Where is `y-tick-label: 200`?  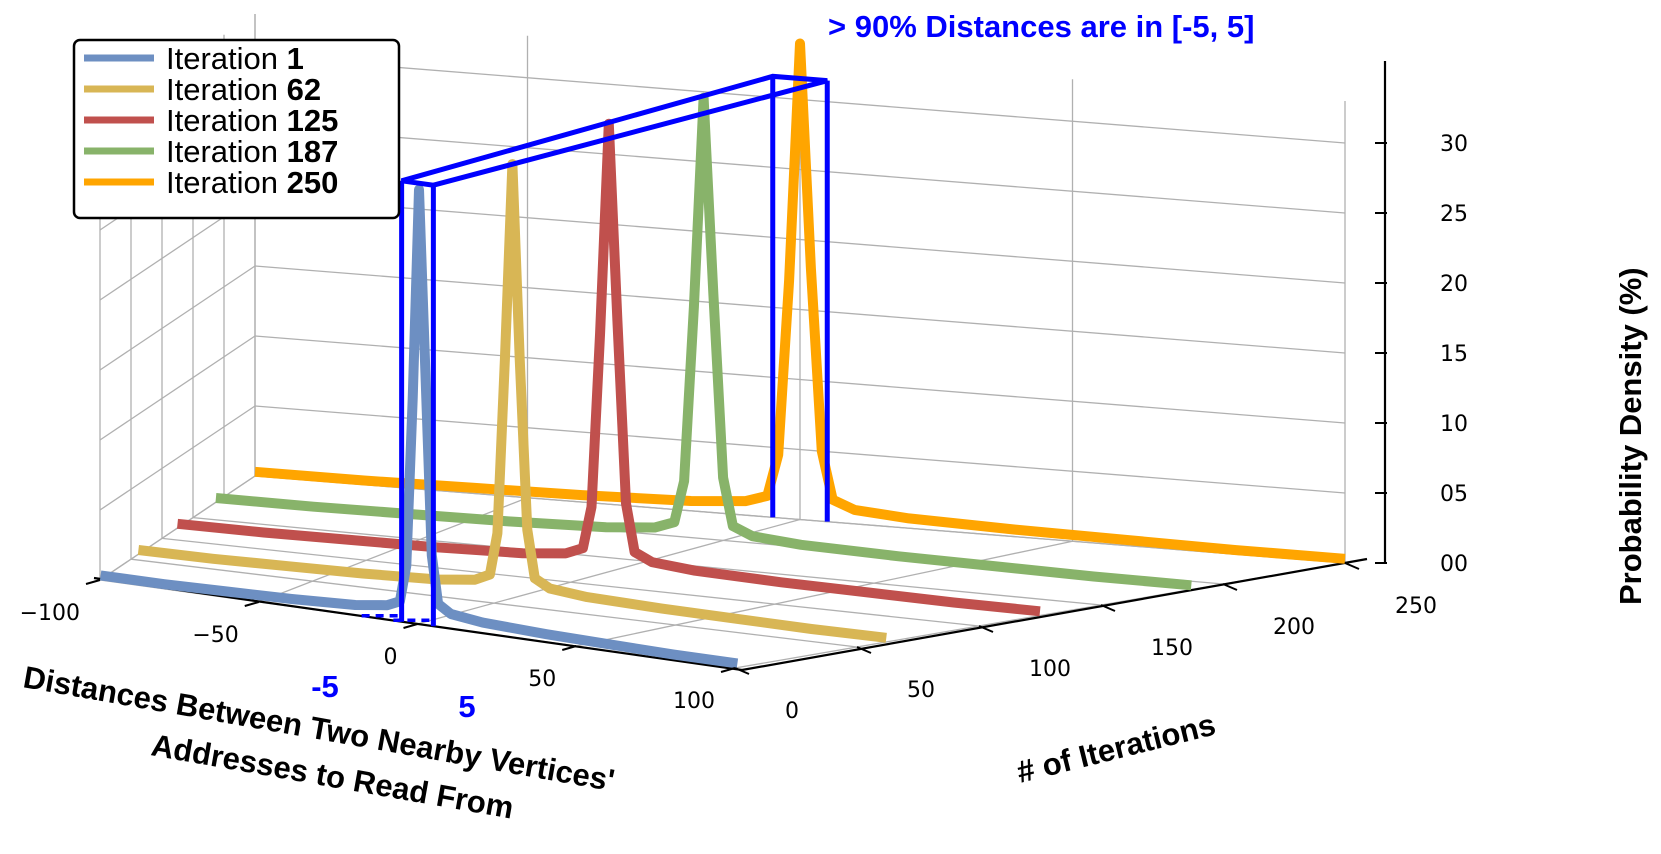 y-tick-label: 200 is located at coordinates (1294, 627).